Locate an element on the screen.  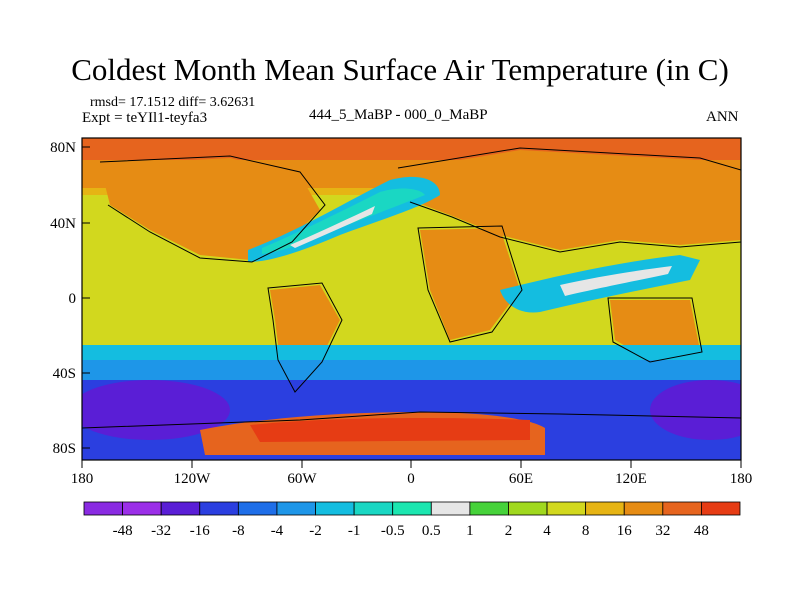
colorbar-label: -1 is located at coordinates (354, 531).